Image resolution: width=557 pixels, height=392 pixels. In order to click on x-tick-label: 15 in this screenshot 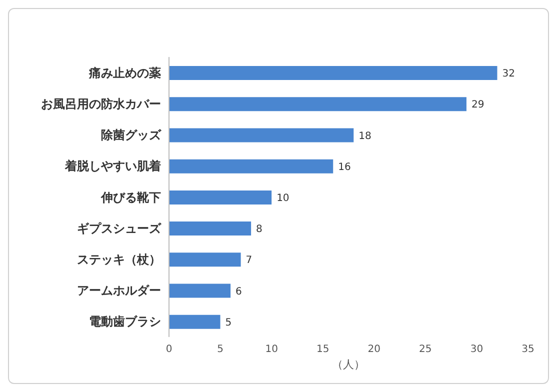, I will do `click(323, 350)`.